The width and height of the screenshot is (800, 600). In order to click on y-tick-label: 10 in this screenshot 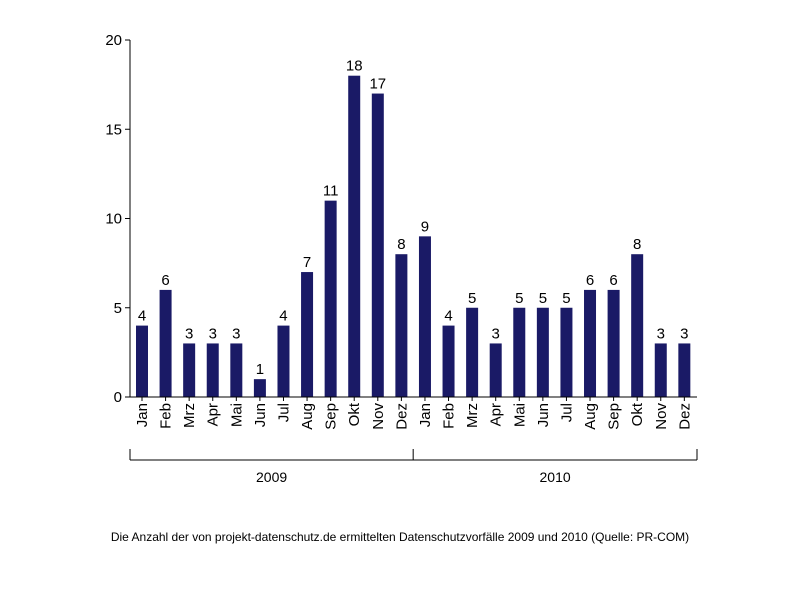, I will do `click(113, 219)`.